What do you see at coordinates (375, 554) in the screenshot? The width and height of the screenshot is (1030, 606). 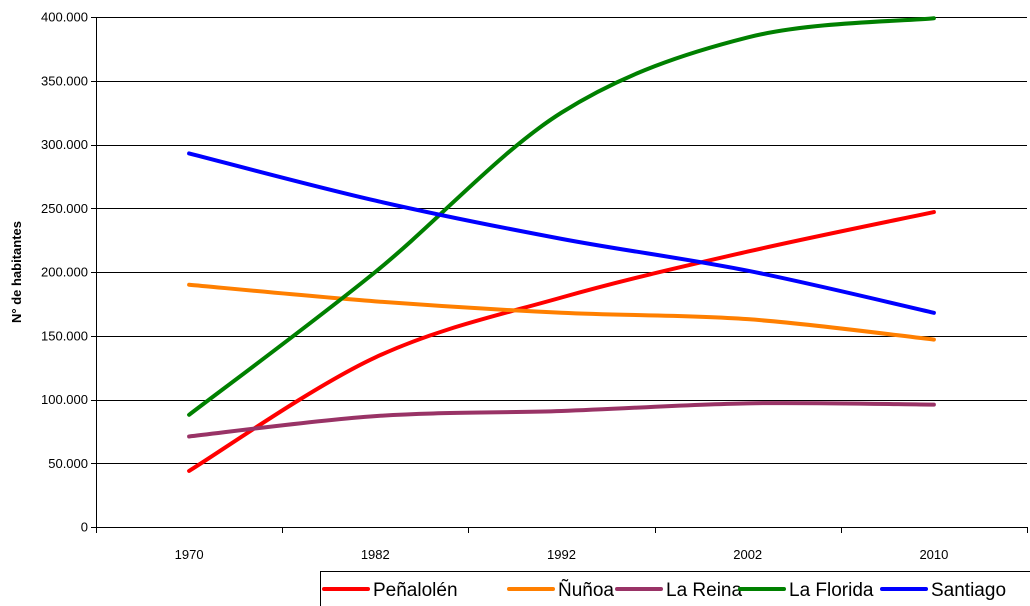 I see `x-tick-label: 1982` at bounding box center [375, 554].